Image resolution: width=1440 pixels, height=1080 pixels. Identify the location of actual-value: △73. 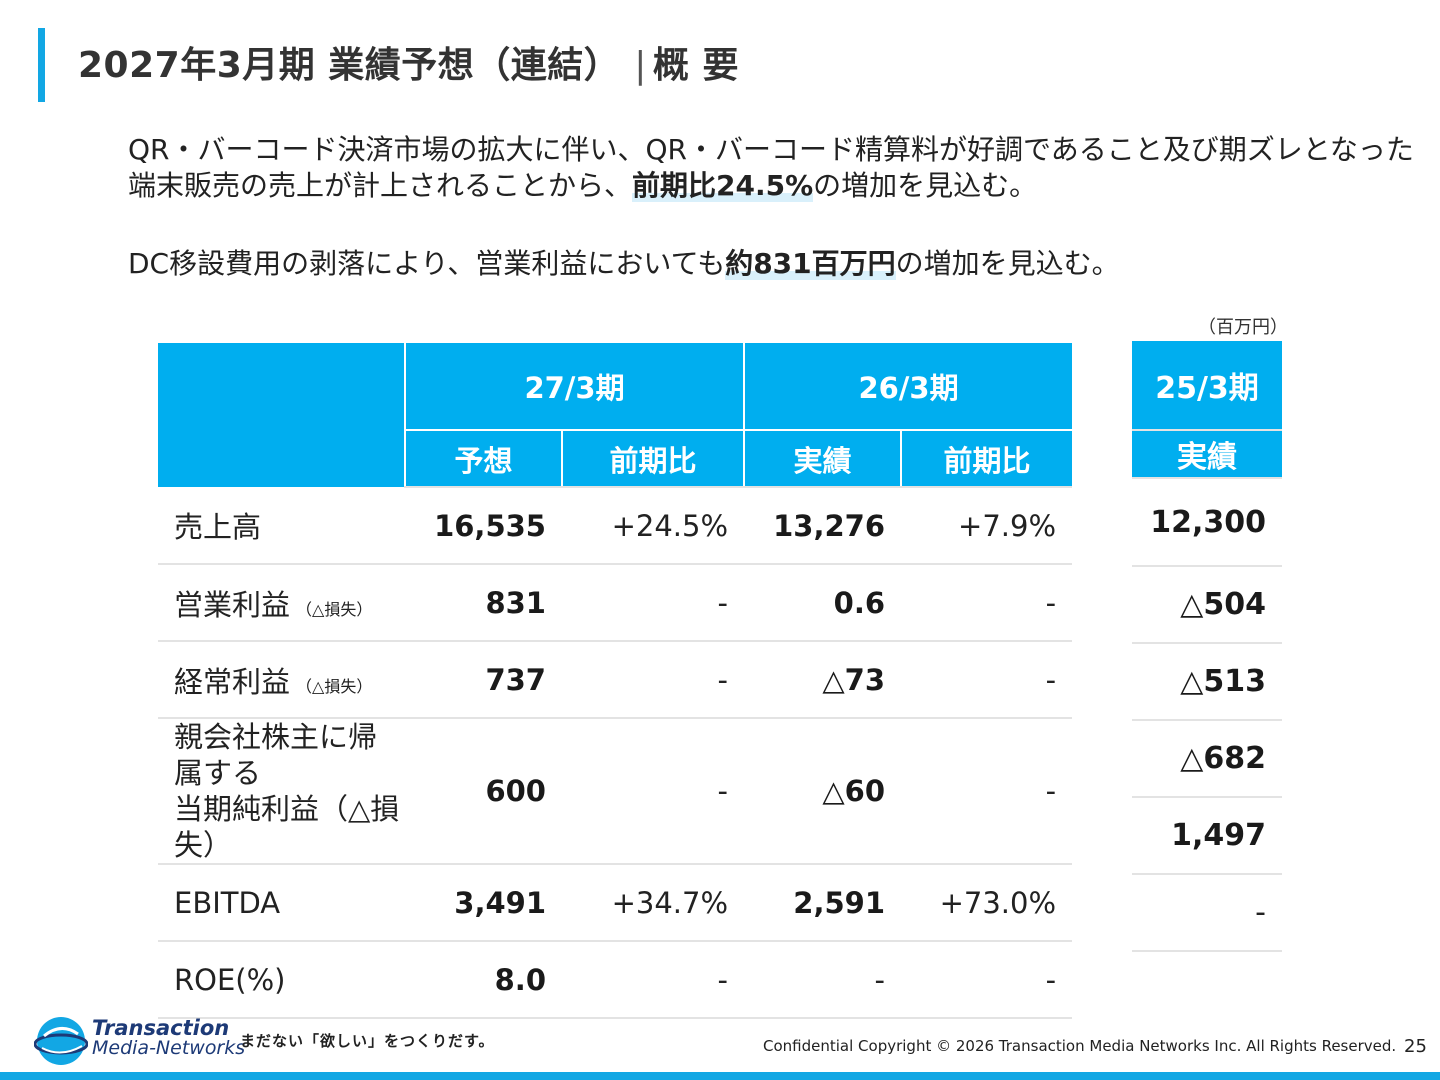
(823, 680).